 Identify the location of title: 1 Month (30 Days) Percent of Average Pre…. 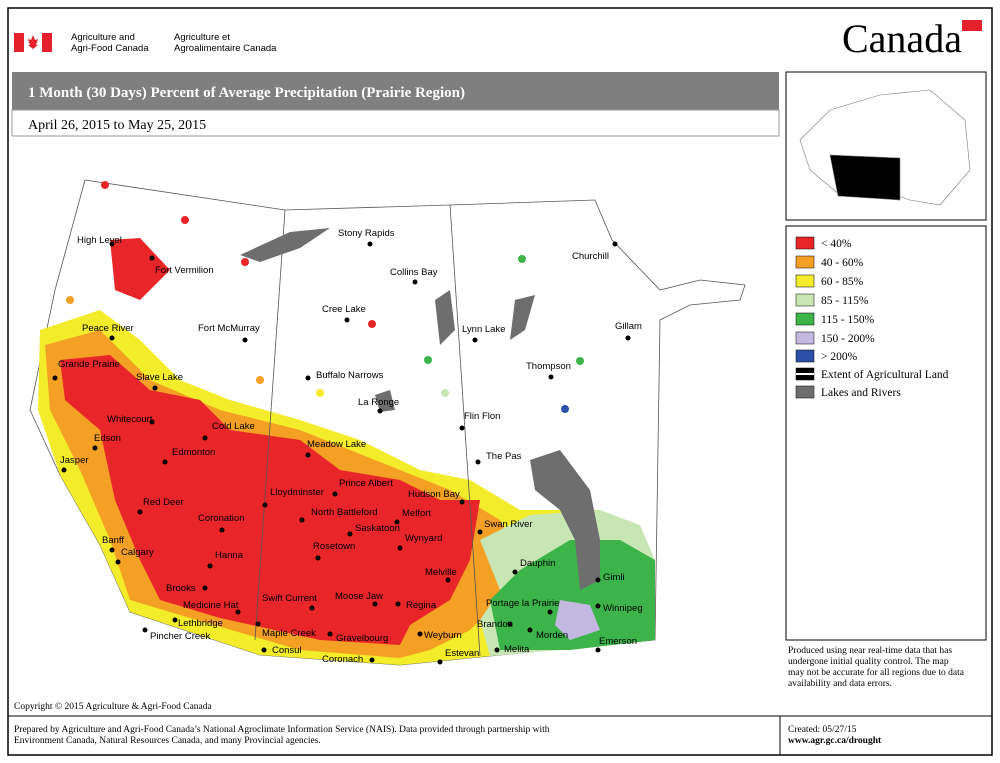
(246, 93).